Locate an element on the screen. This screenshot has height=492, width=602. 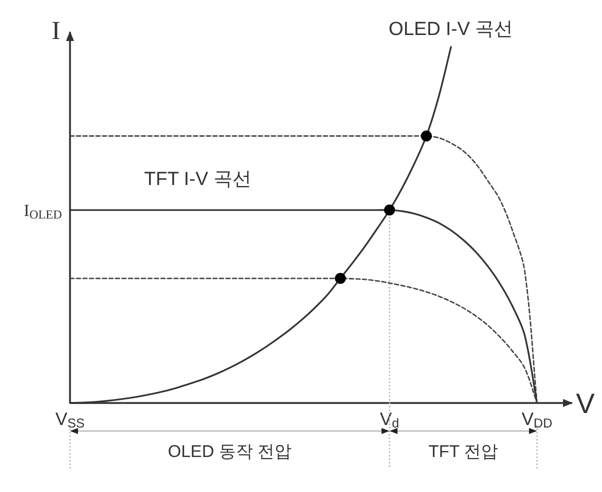
annotation: I$_{OLED}$ is located at coordinates (43, 211).